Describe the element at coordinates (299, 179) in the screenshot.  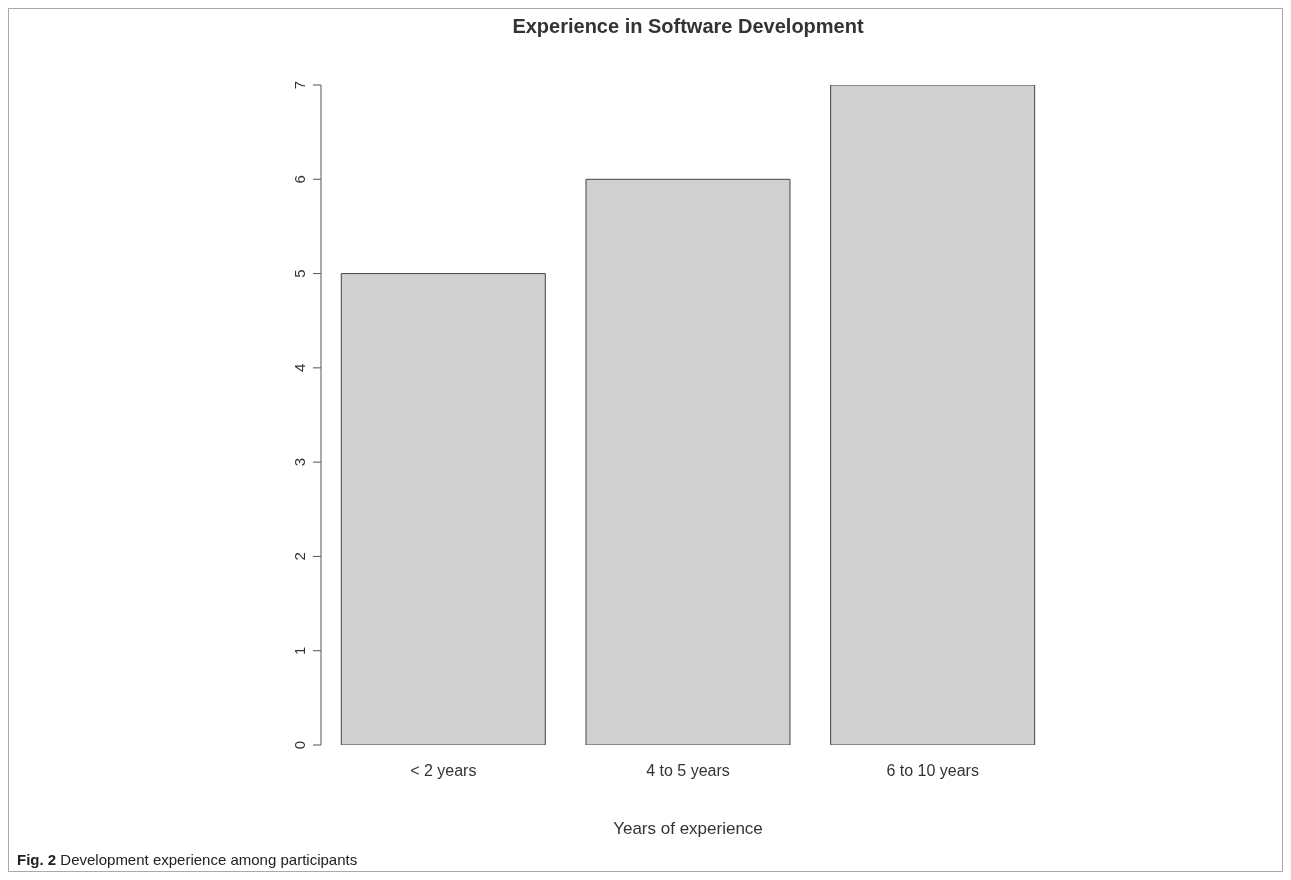
I see `y-tick-label: 6` at that location.